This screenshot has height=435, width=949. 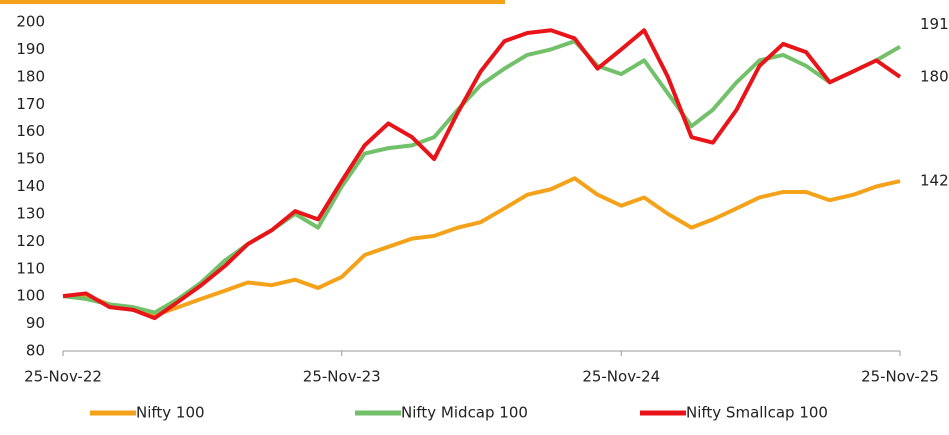 What do you see at coordinates (621, 377) in the screenshot?
I see `x-tick-label: 25-Nov-24` at bounding box center [621, 377].